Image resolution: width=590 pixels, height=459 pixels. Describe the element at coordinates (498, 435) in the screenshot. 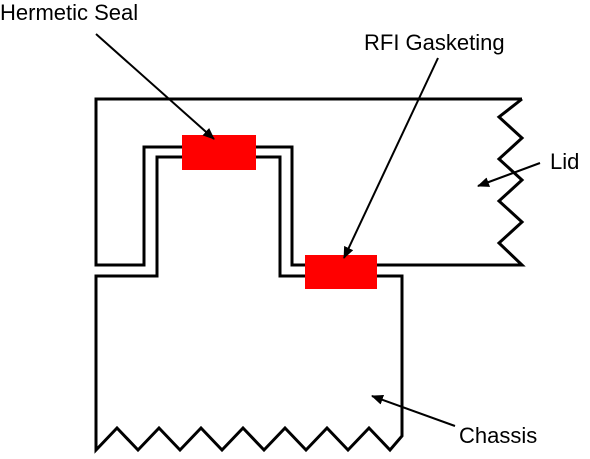

I see `chassis-label: Chassis` at that location.